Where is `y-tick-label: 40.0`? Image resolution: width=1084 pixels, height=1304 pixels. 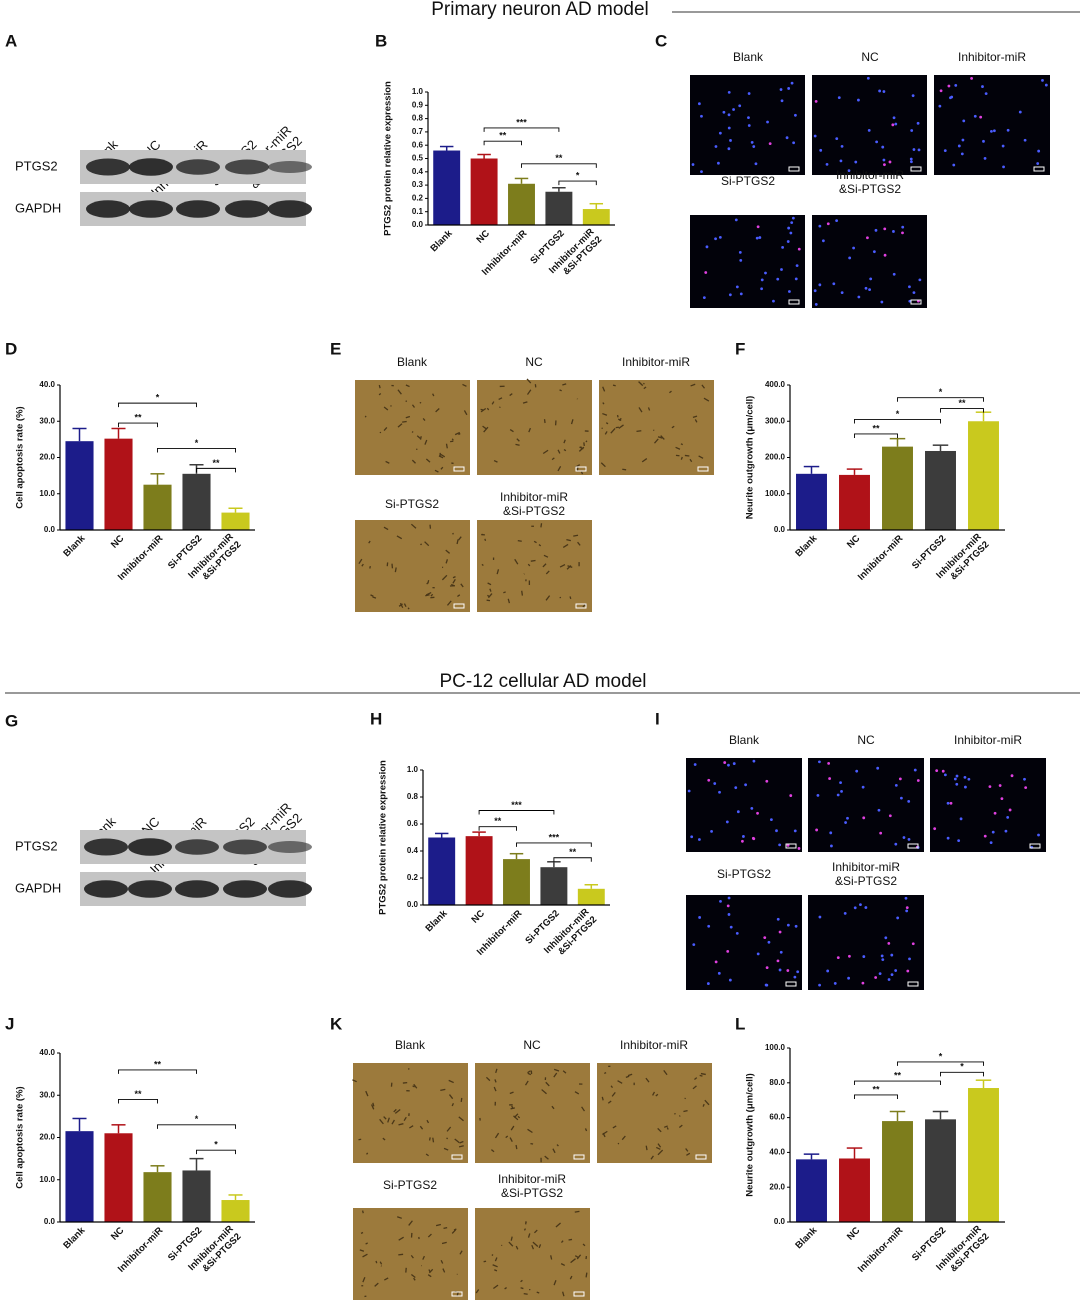
y-tick-label: 40.0 is located at coordinates (47, 1052).